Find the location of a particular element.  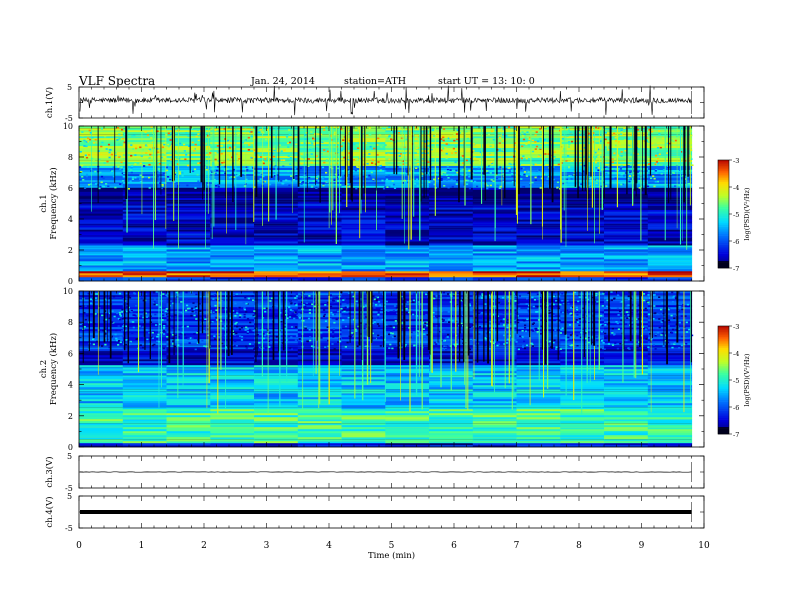

ch2-spectrogram-colorbar: -3 -4 -5 -6 -7 log(PSD)(V²/Hz) is located at coordinates (734, 381).